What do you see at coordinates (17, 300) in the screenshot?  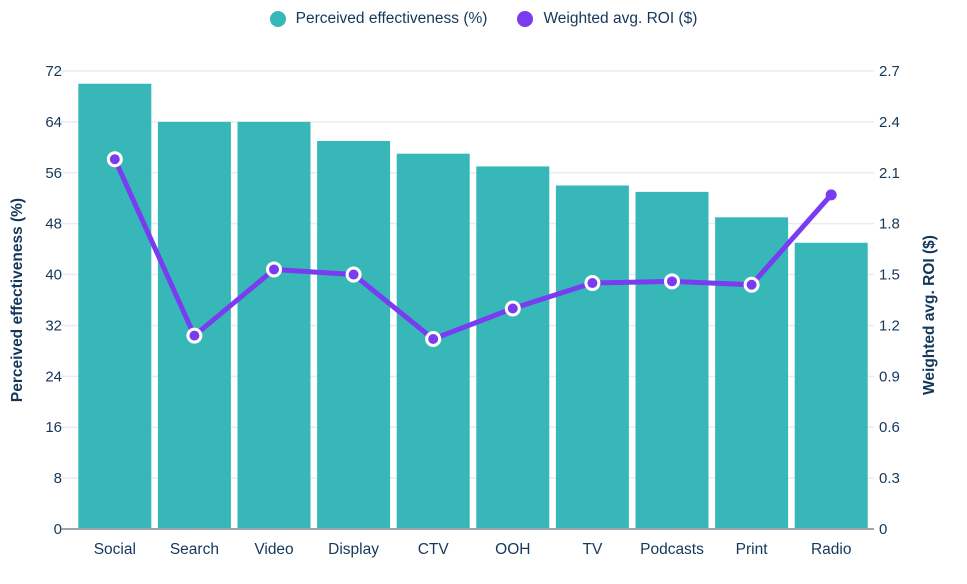 I see `left-axis-title: Perceived effectiveness (%)` at bounding box center [17, 300].